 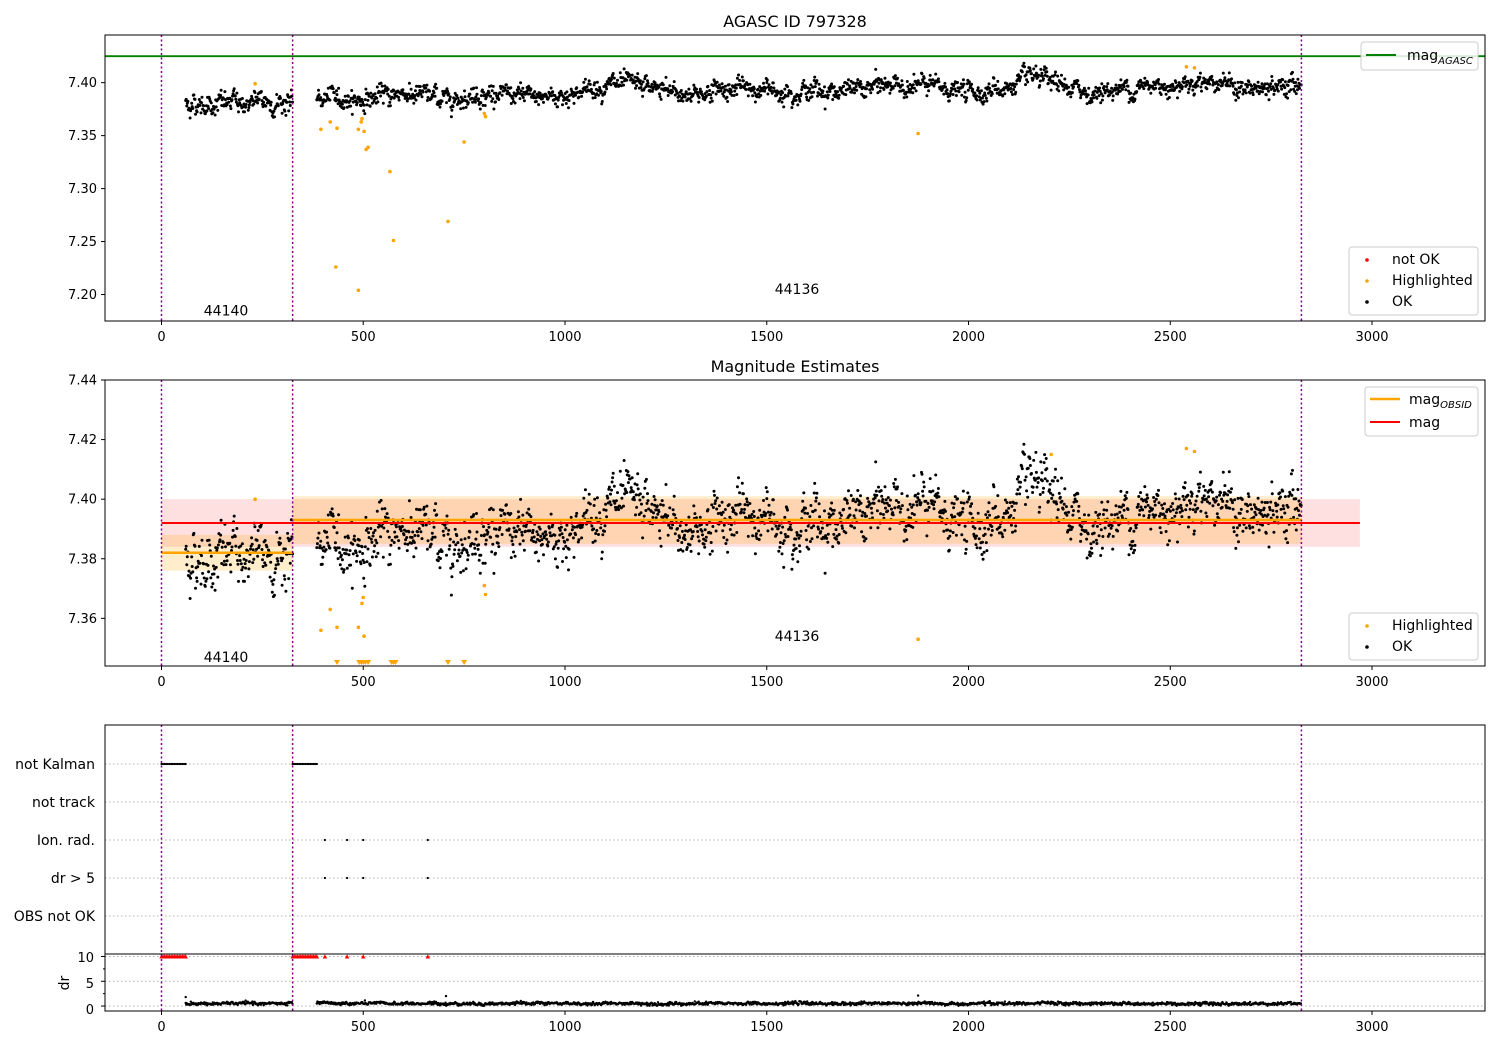 What do you see at coordinates (82, 559) in the screenshot?
I see `y-tick-label: 7.38` at bounding box center [82, 559].